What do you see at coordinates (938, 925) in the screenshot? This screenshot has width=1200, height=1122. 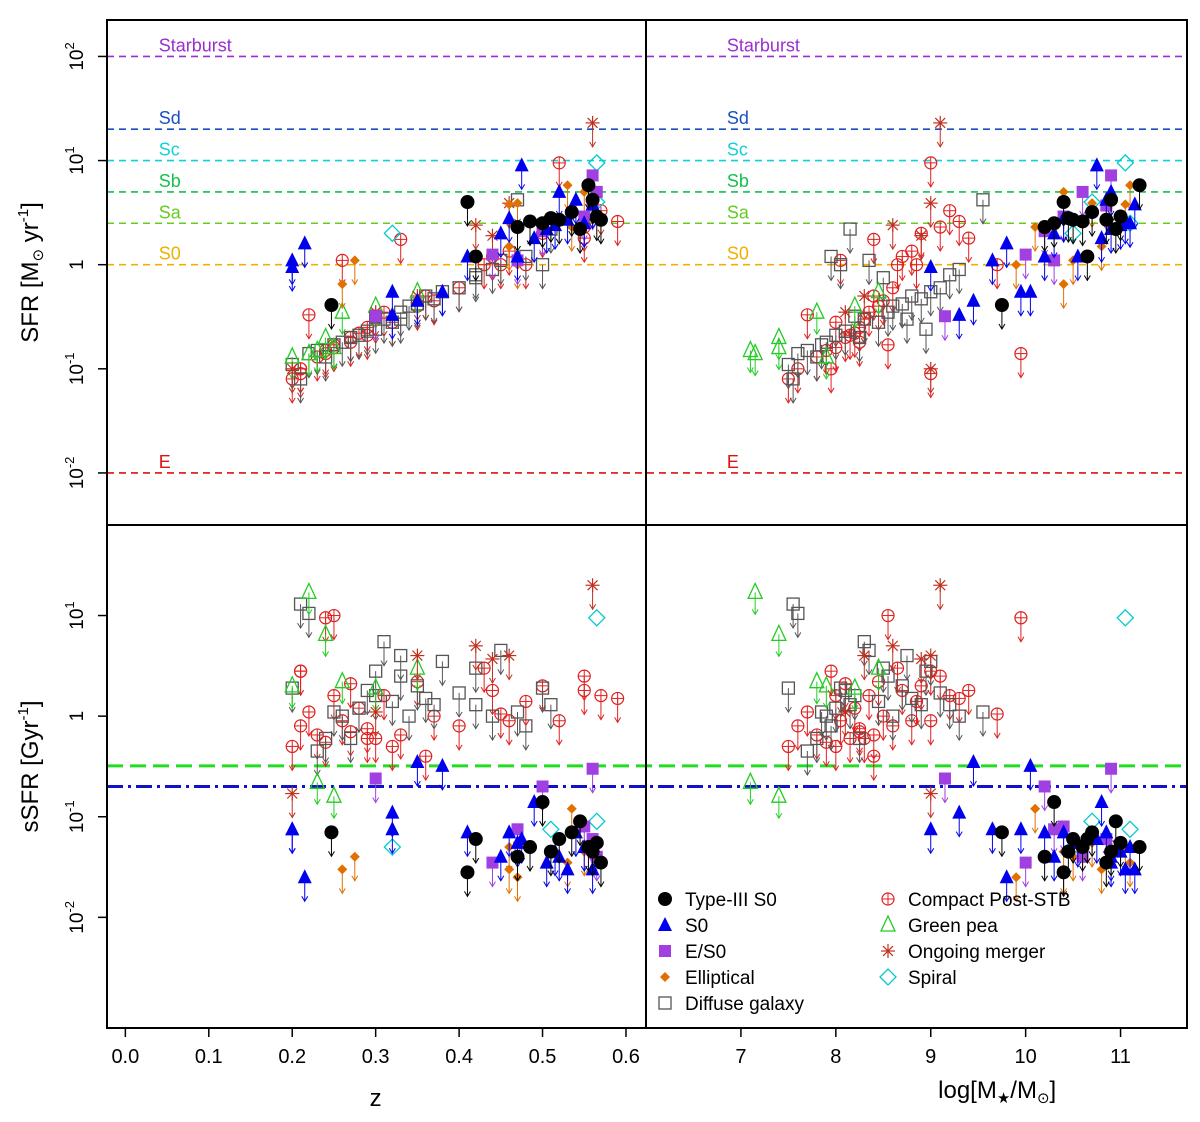 I see `legend-item-green-pea: Green pea` at bounding box center [938, 925].